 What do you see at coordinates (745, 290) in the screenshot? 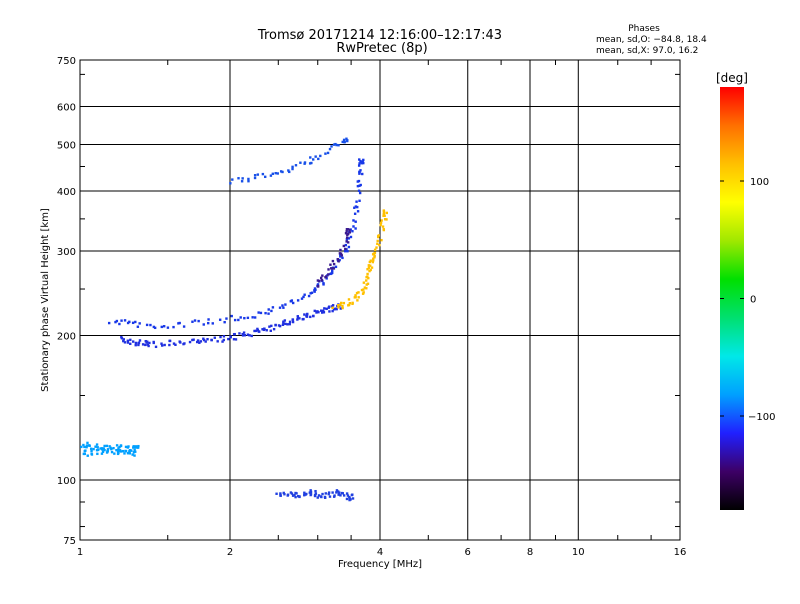
I see `colorbar: [deg] 100 0 −100` at bounding box center [745, 290].